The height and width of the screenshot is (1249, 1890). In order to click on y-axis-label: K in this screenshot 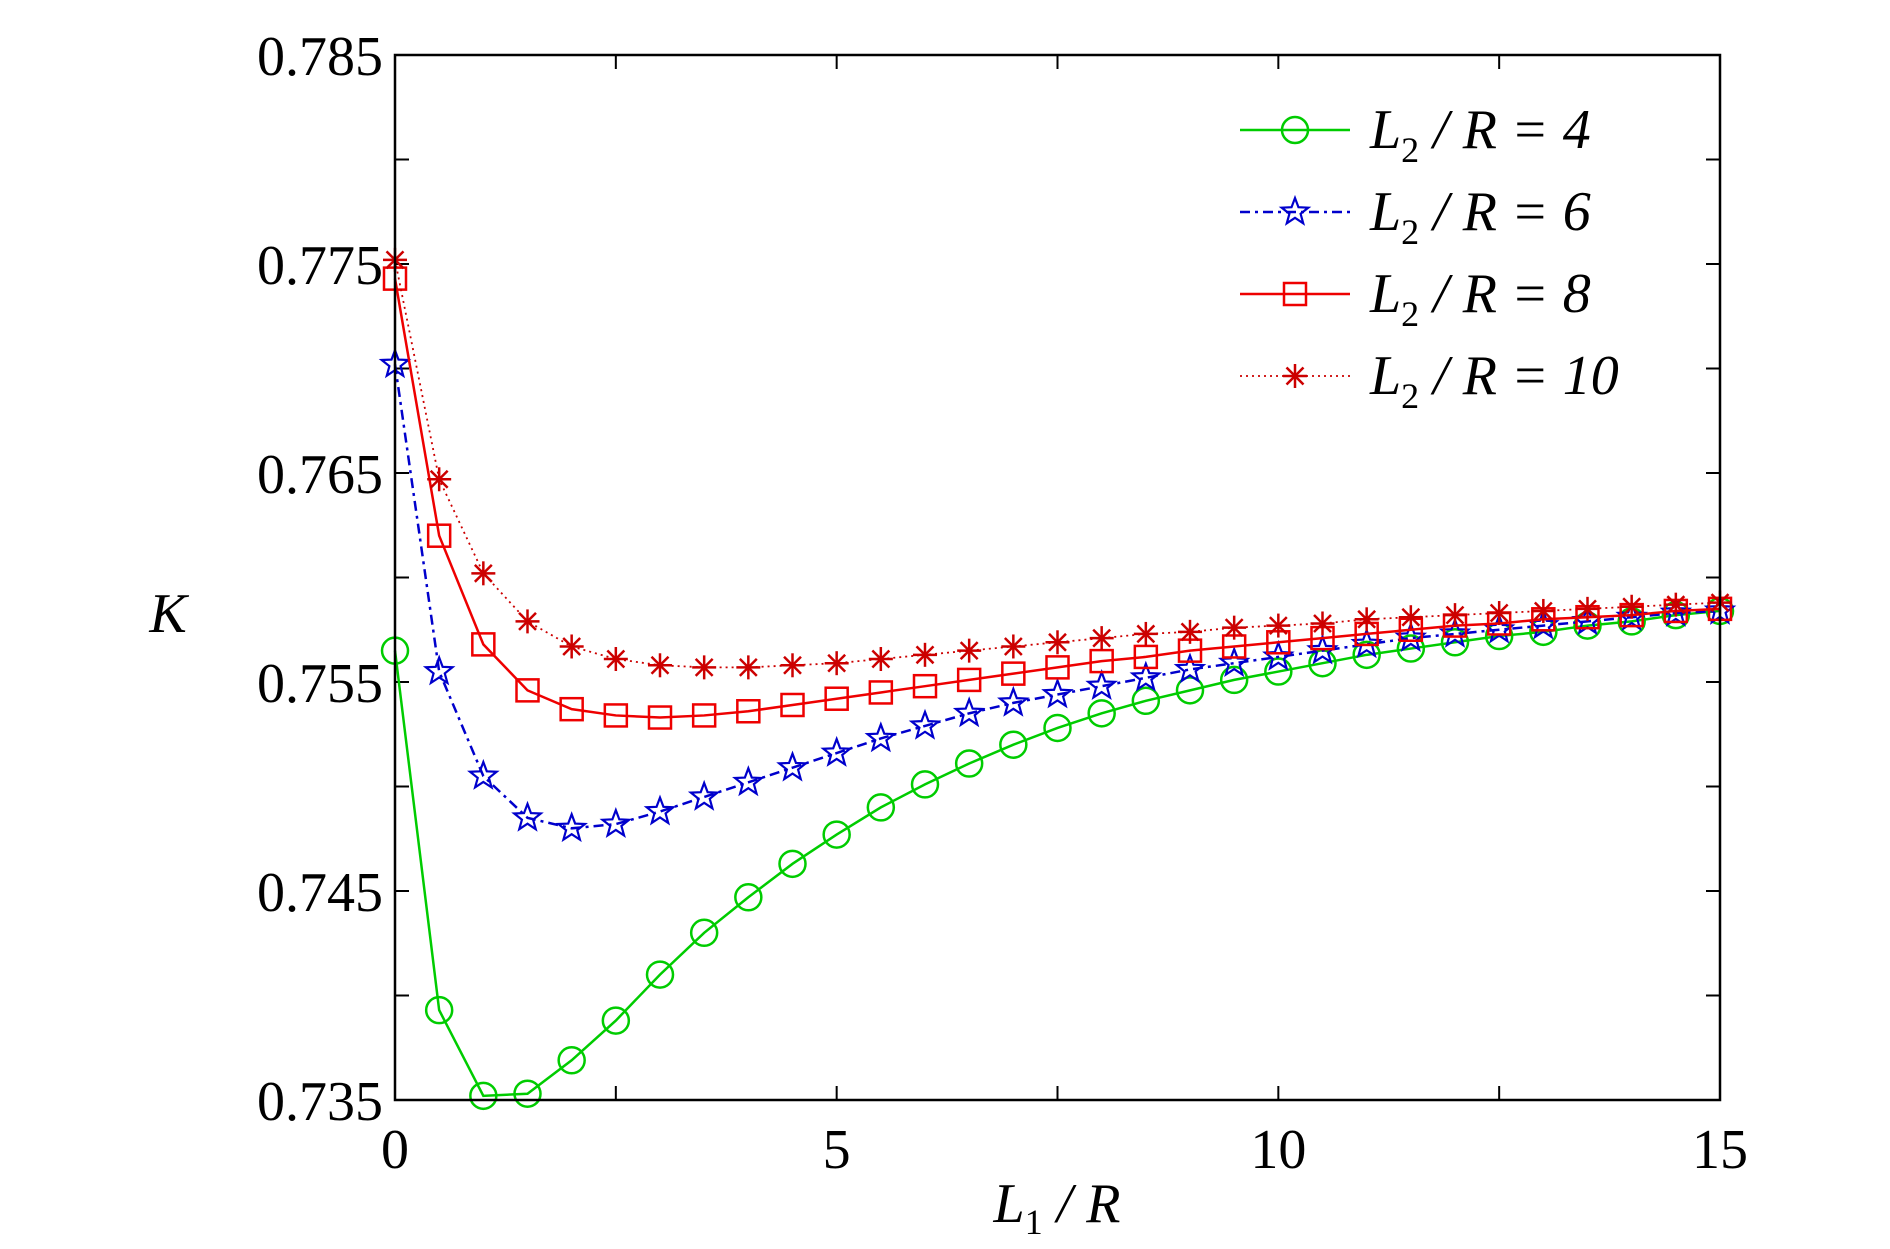, I will do `click(168, 614)`.